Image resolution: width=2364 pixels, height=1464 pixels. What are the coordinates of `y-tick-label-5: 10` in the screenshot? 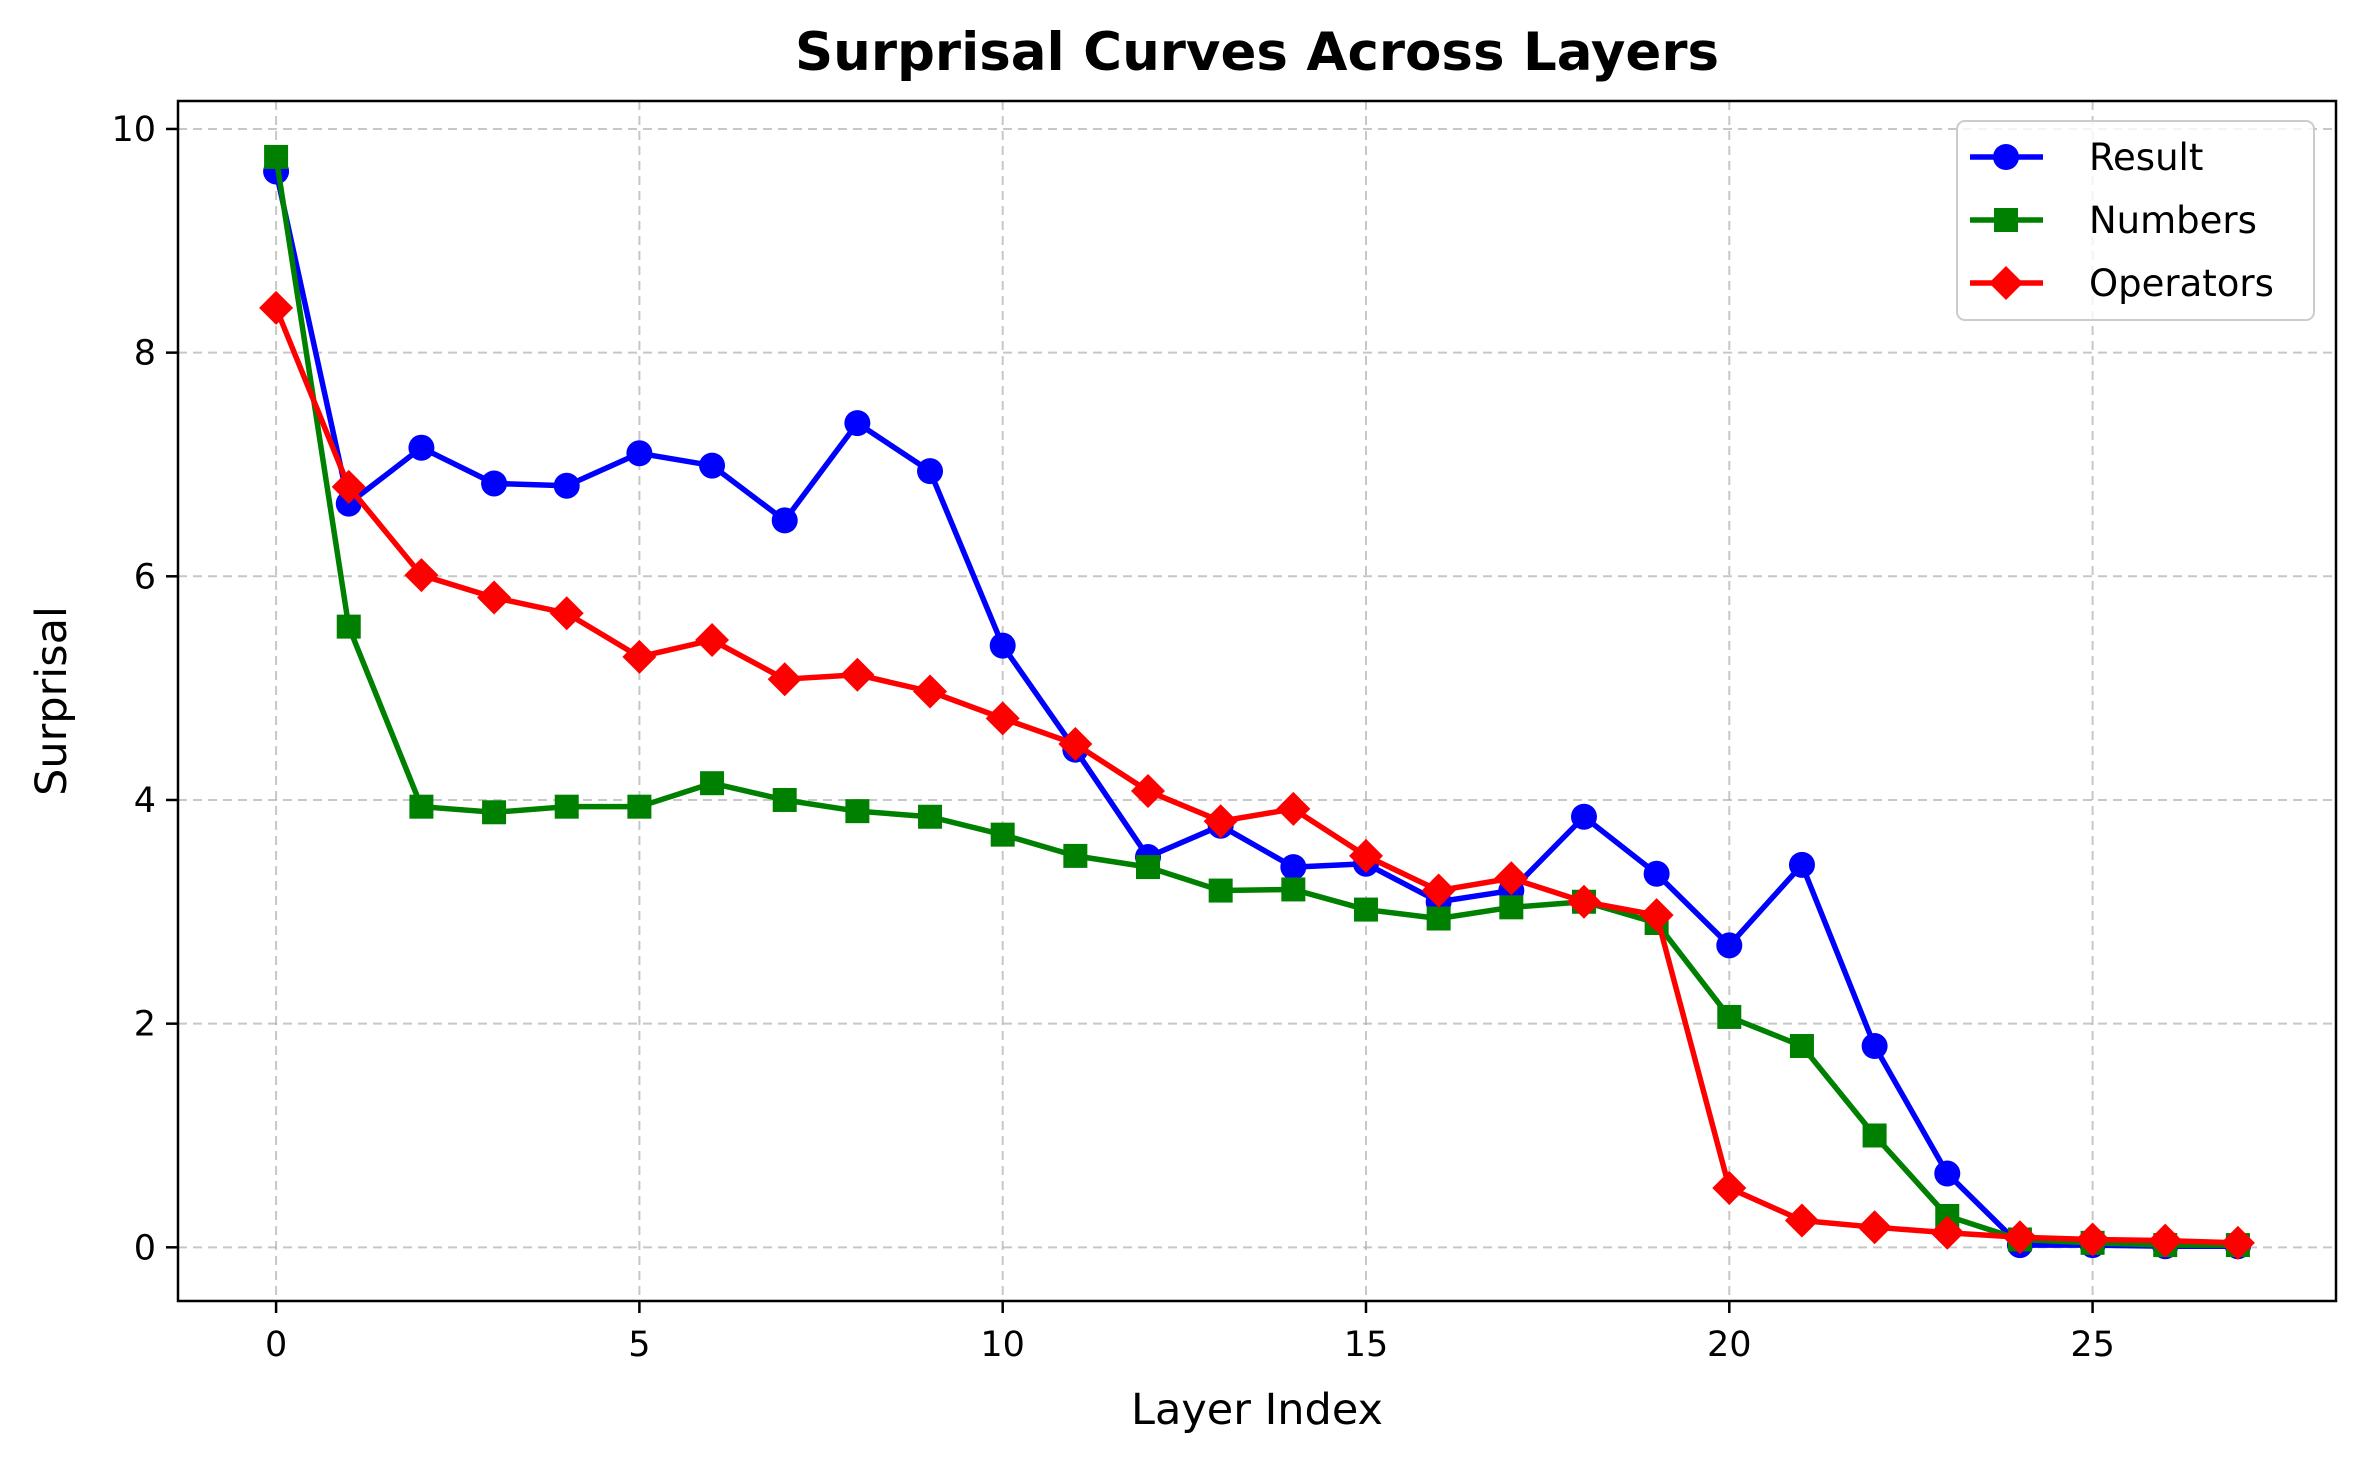 It's located at (133, 130).